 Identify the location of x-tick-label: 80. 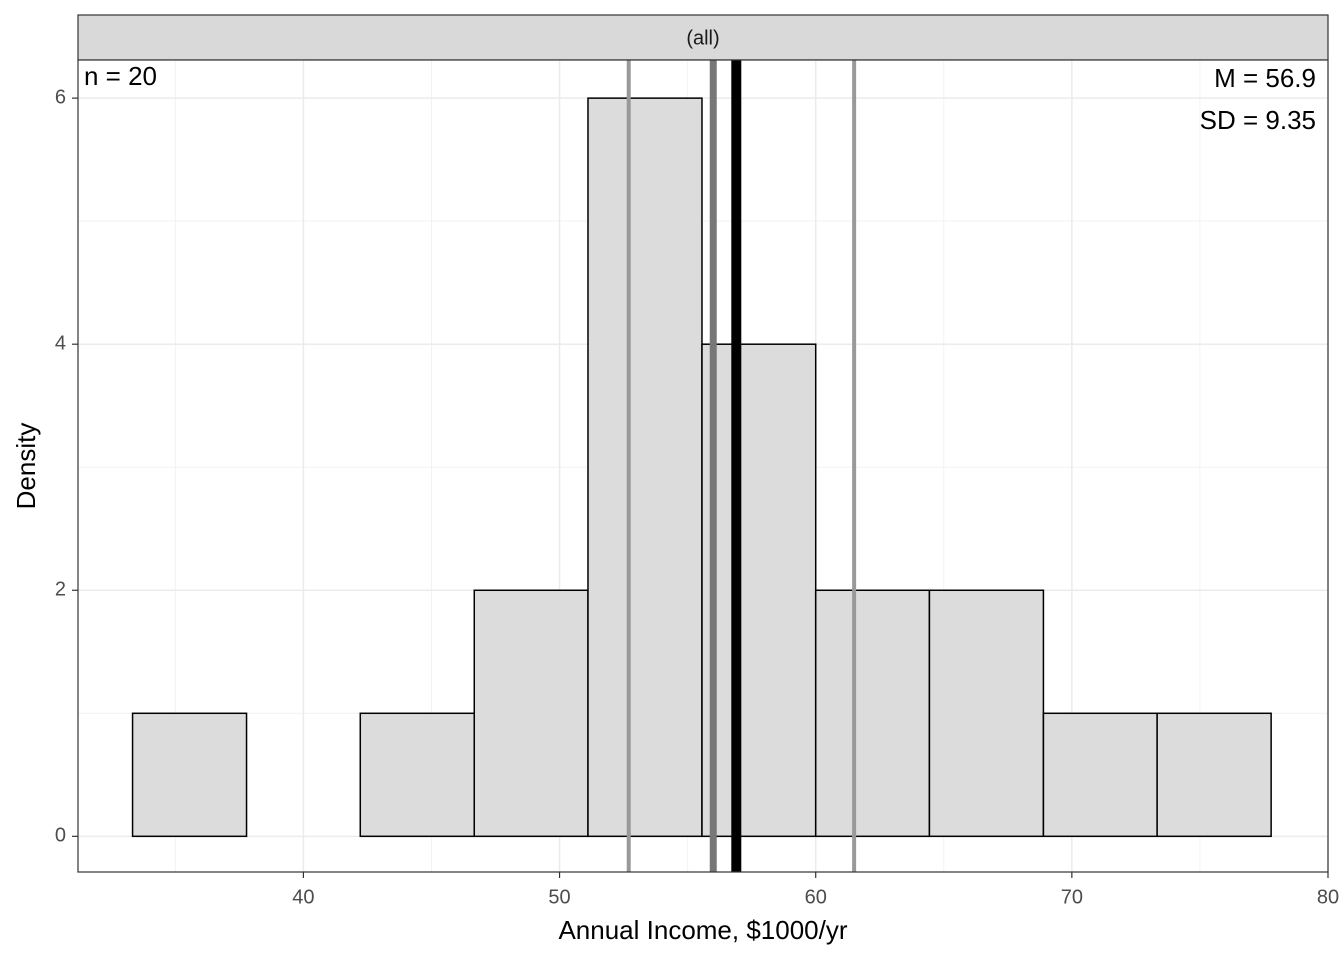
(1328, 897).